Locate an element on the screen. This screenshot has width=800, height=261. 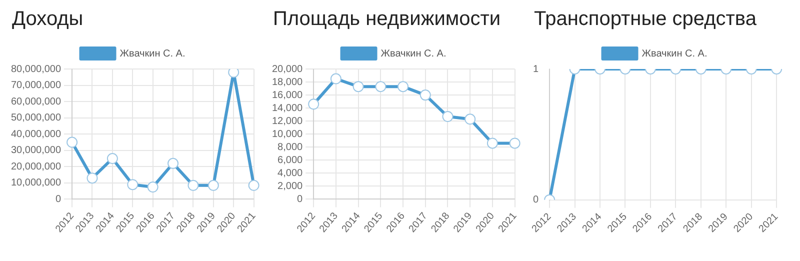
y-tick-label: 30,000,000 is located at coordinates (36, 150).